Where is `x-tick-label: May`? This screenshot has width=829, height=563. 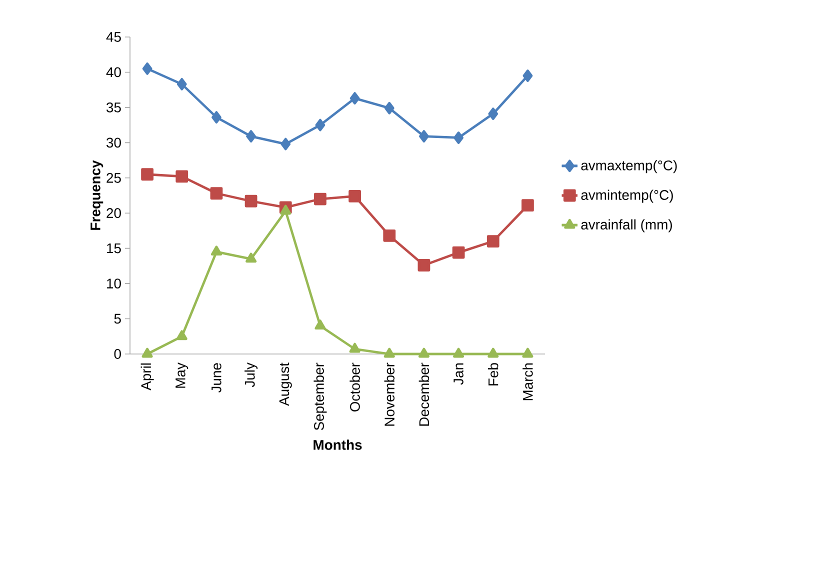 x-tick-label: May is located at coordinates (182, 375).